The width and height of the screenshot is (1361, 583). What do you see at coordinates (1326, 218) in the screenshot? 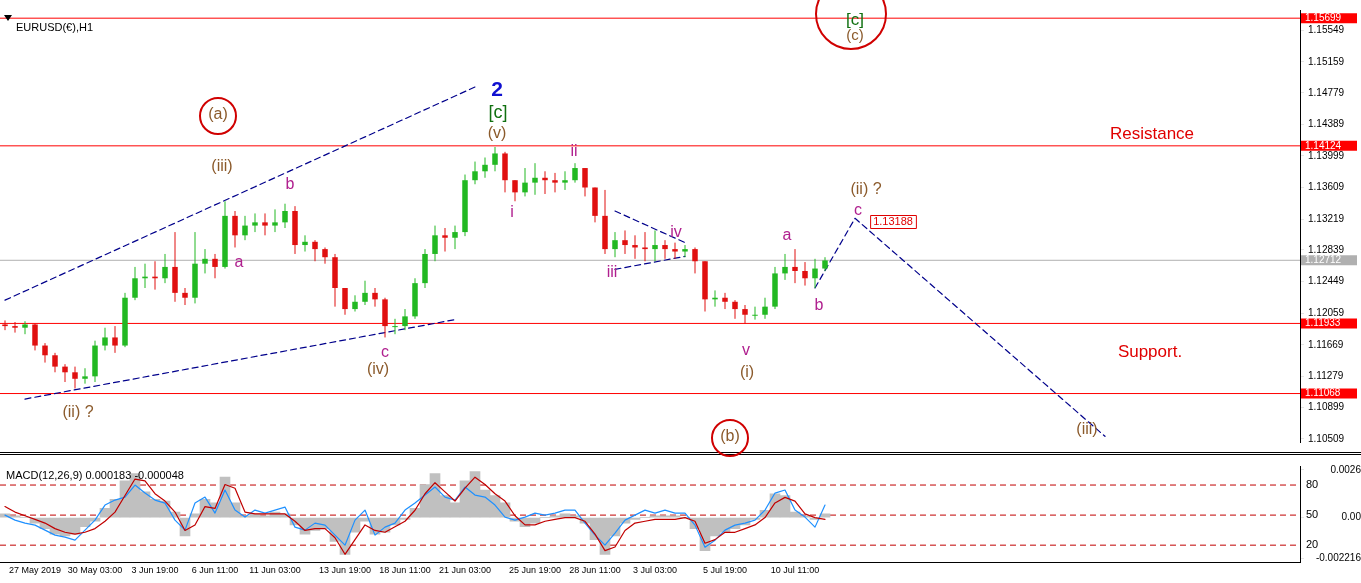
I see `y-tick-label: 1.13219` at bounding box center [1326, 218].